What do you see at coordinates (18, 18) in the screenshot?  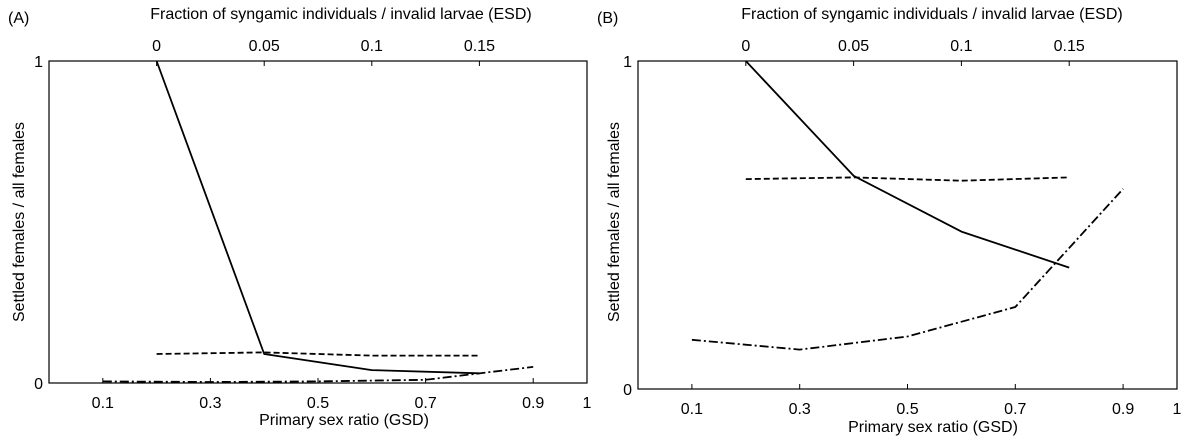 I see `panel-label: (A)` at bounding box center [18, 18].